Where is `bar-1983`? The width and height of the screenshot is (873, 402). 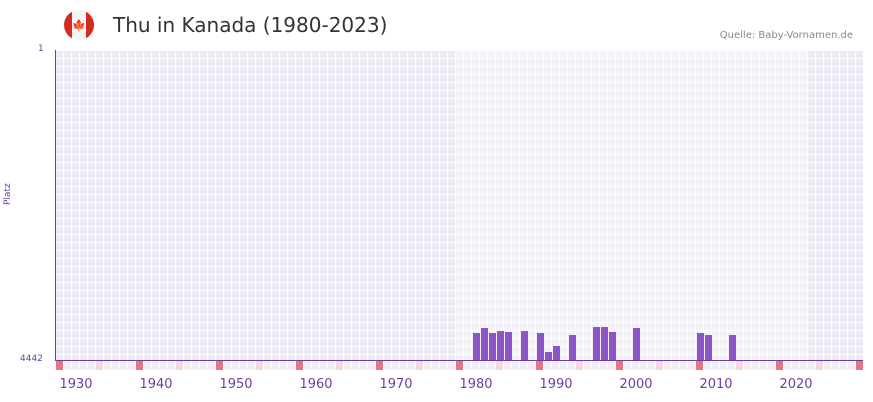 bar-1983 is located at coordinates (500, 345).